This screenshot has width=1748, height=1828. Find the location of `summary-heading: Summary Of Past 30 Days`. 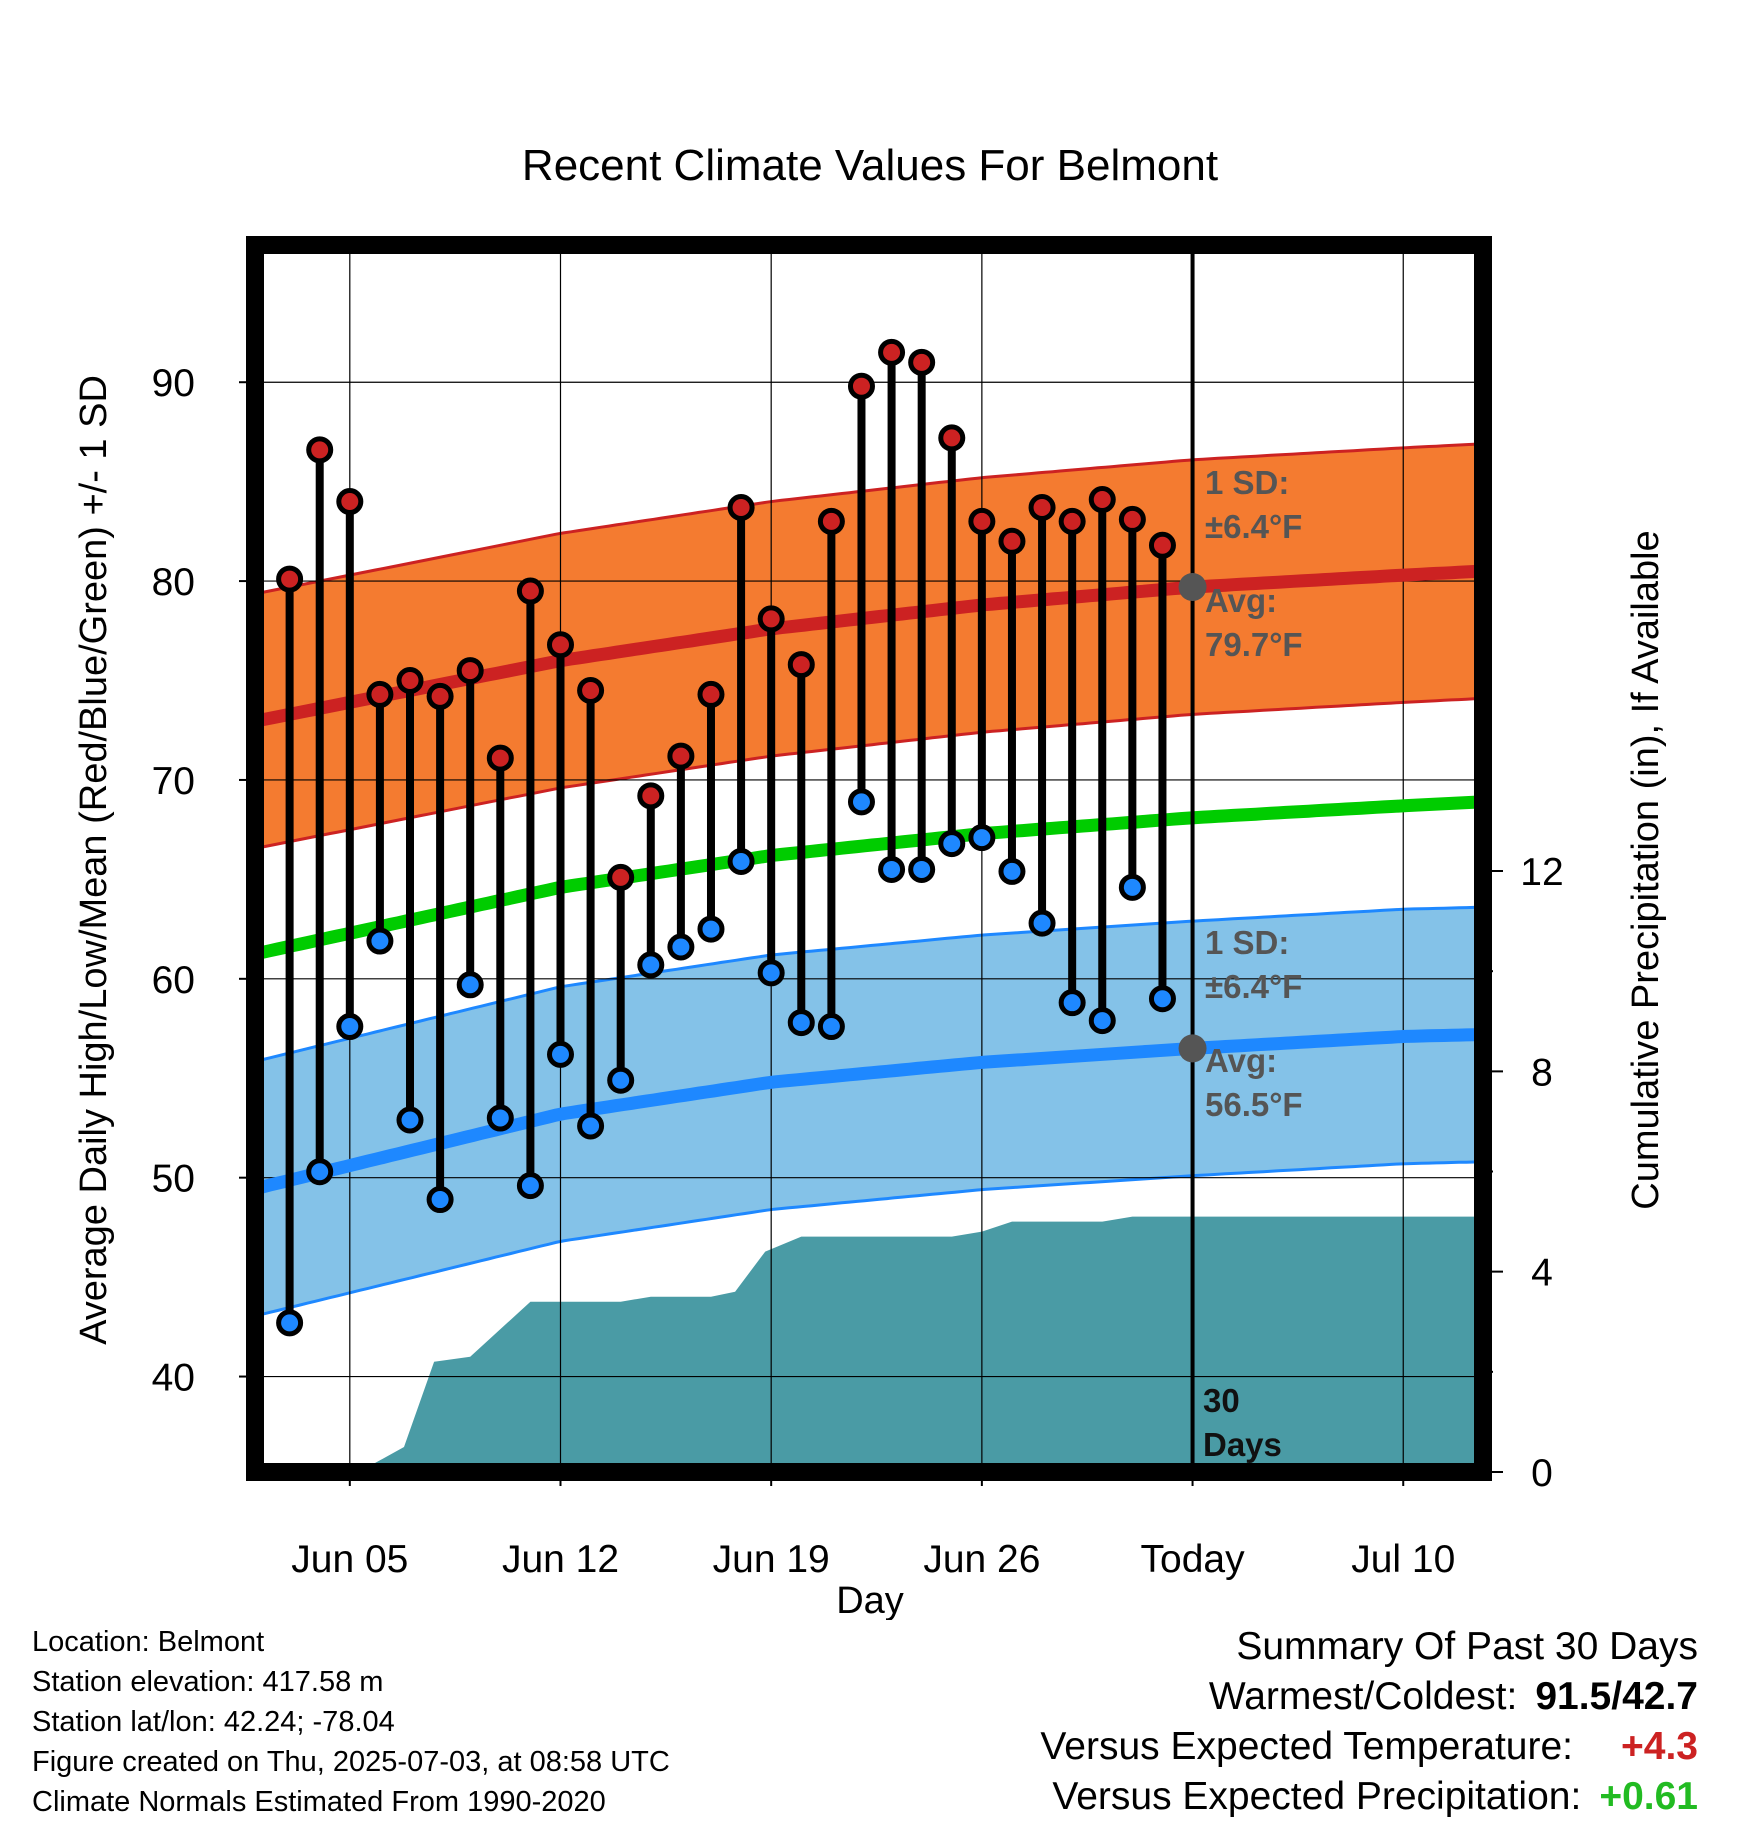

summary-heading: Summary Of Past 30 Days is located at coordinates (1467, 1646).